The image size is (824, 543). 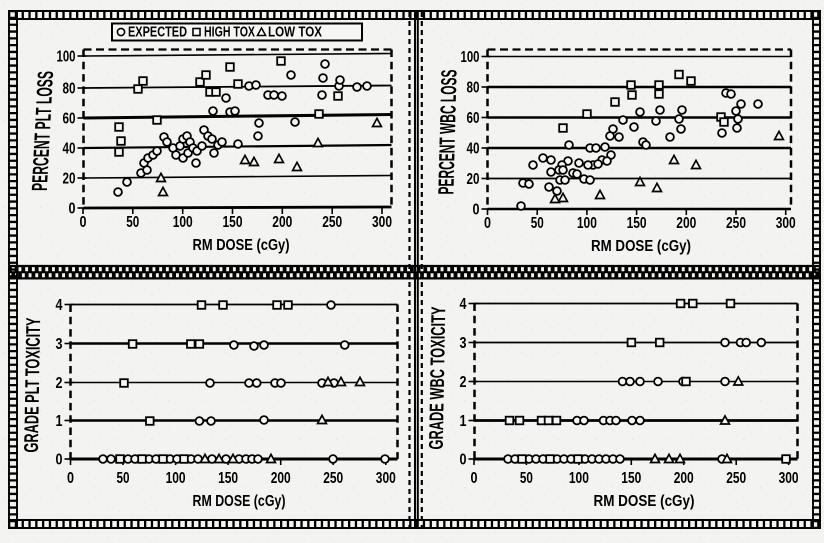 I want to click on svg-text: GRADE WBC TOXICITY, so click(x=438, y=377).